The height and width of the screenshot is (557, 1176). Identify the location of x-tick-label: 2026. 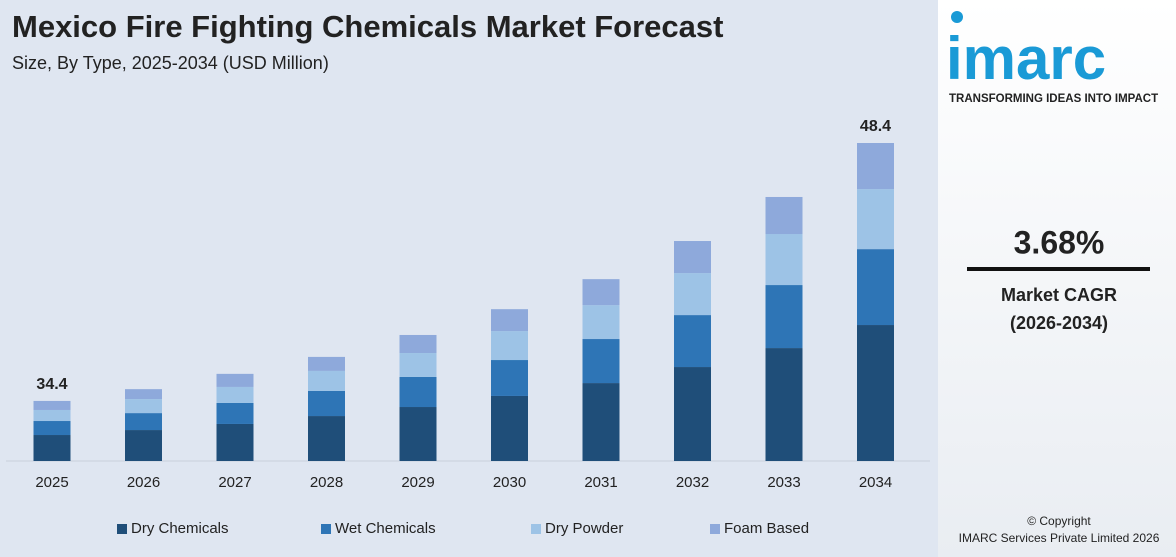
(143, 482).